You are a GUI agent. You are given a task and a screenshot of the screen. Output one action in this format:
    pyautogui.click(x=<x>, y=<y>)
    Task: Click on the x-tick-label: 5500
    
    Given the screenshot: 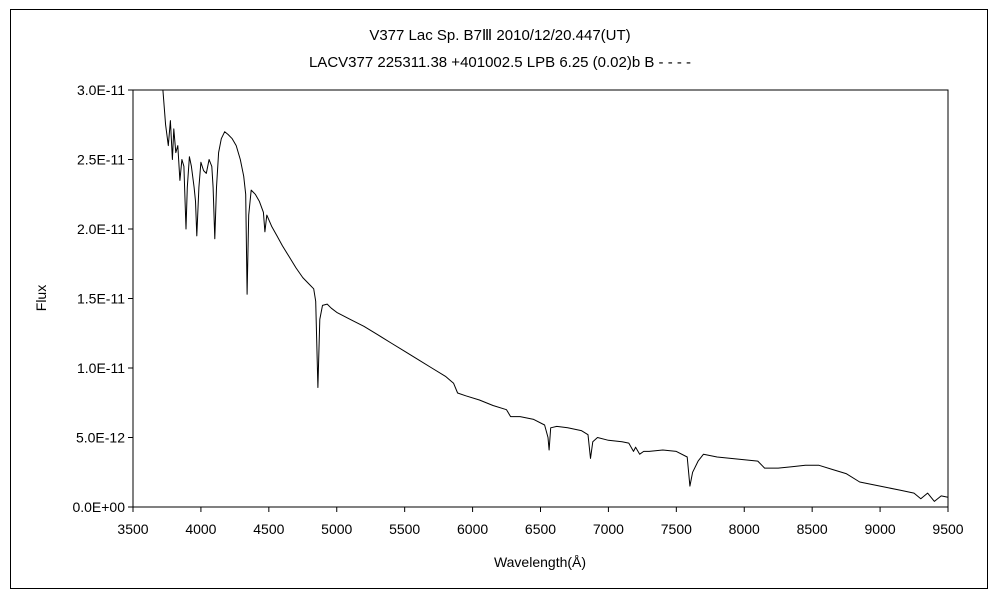 What is the action you would take?
    pyautogui.click(x=404, y=529)
    